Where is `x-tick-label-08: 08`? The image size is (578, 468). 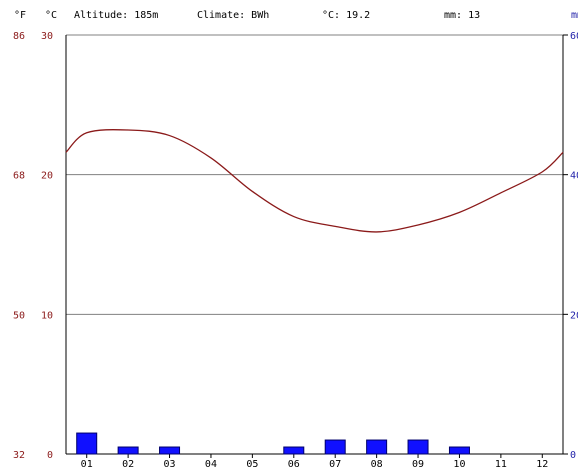
x-tick-label-08: 08 is located at coordinates (377, 463).